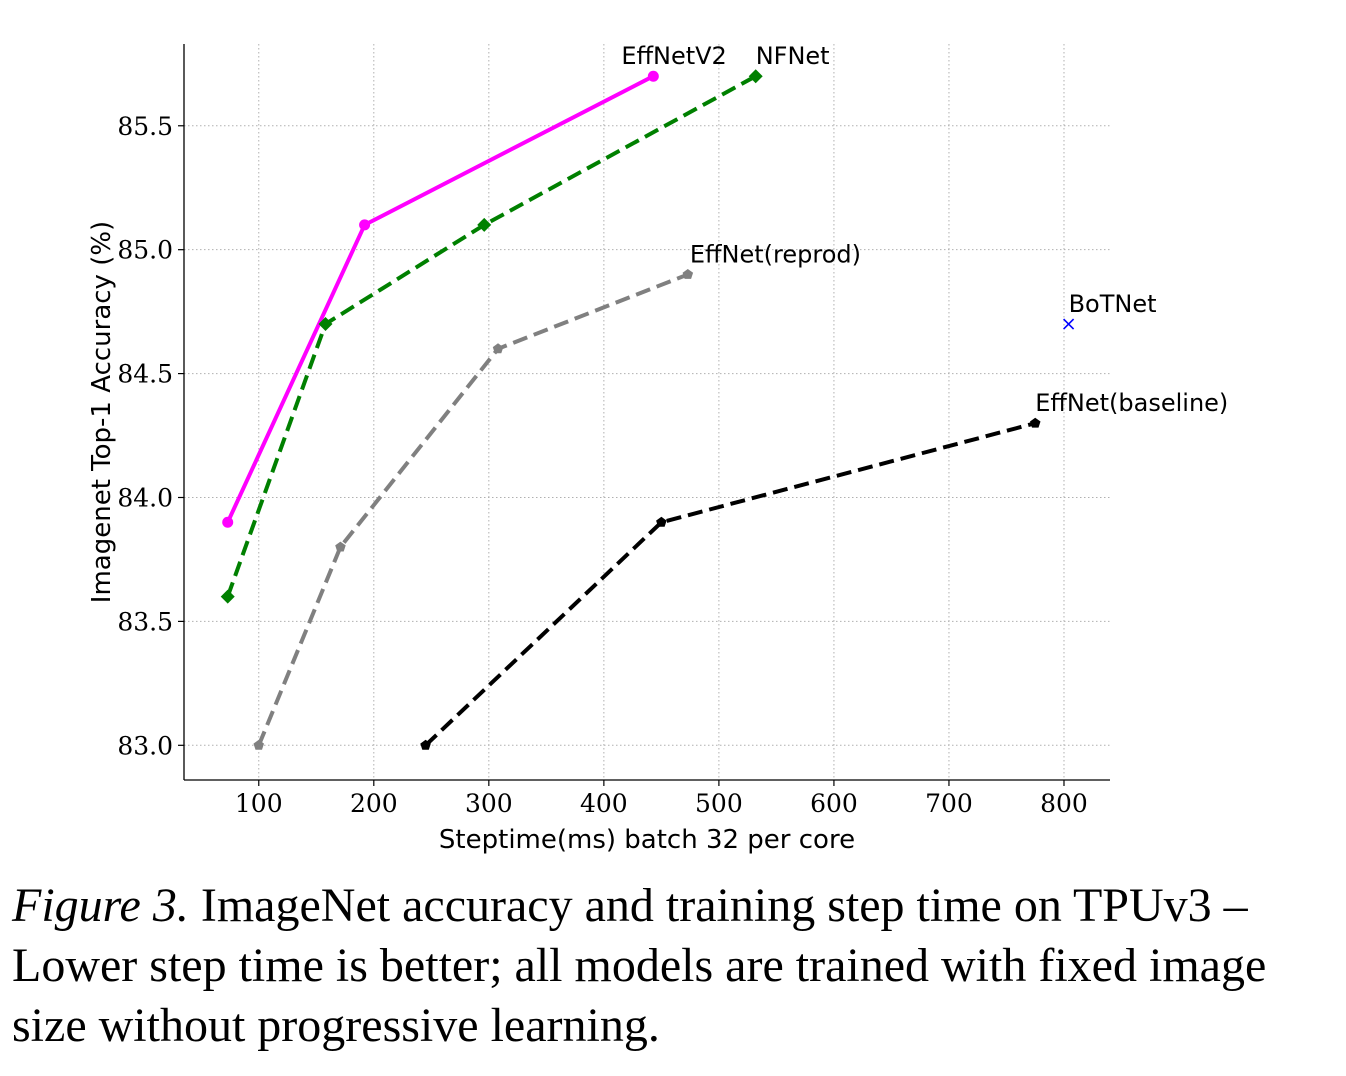  Describe the element at coordinates (834, 803) in the screenshot. I see `x-tick-label: 600` at that location.